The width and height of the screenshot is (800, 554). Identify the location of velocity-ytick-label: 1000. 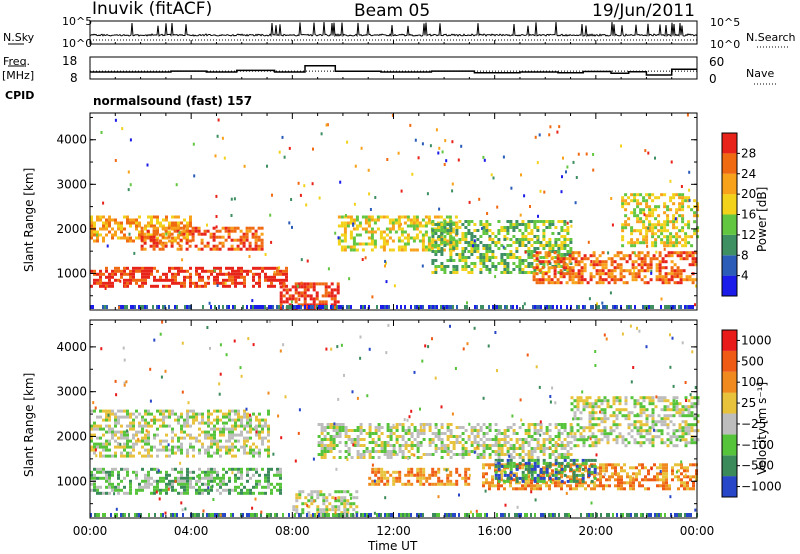
(71, 481).